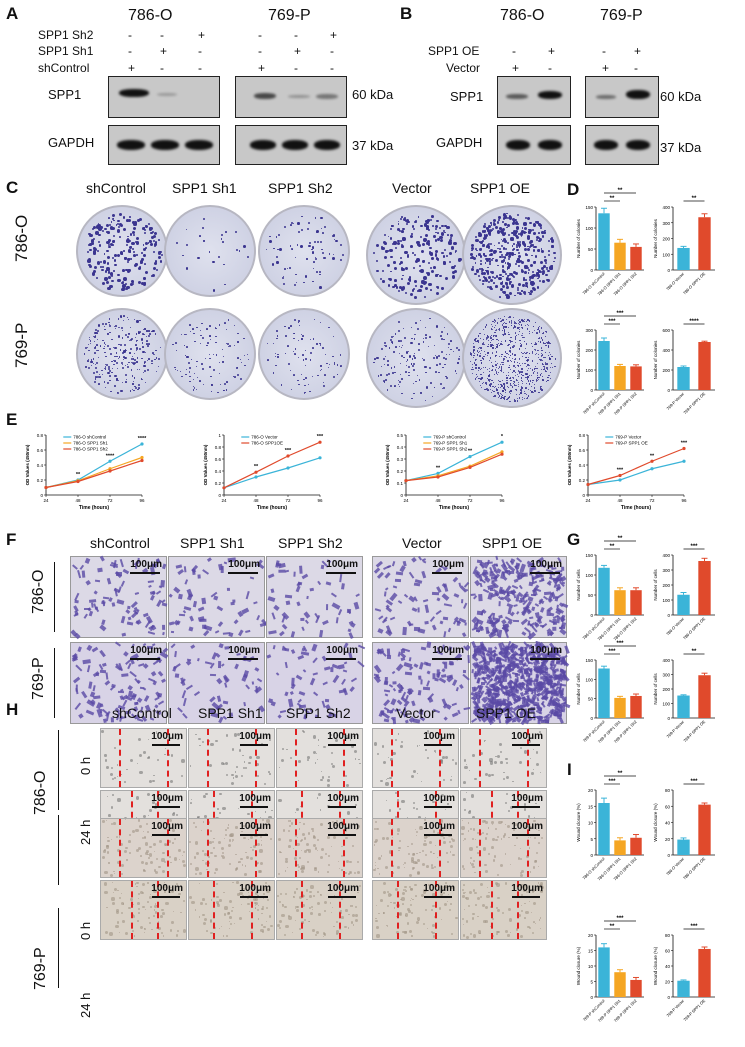 This screenshot has height=1047, width=745. I want to click on y-tick-label: 20, so click(668, 839).